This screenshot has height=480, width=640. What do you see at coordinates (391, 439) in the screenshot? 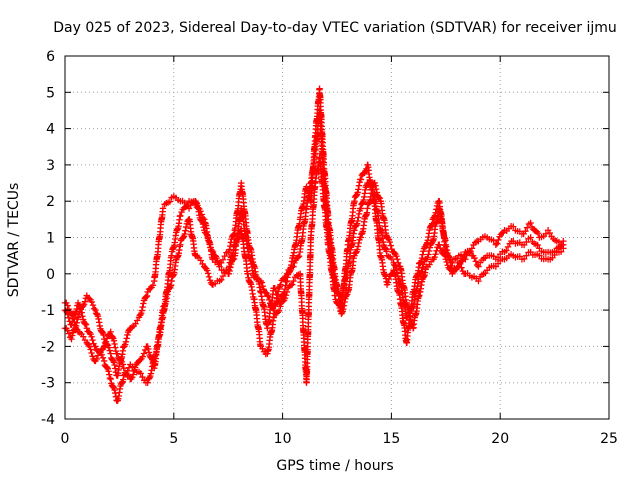
I see `x-tick-label: 15` at bounding box center [391, 439].